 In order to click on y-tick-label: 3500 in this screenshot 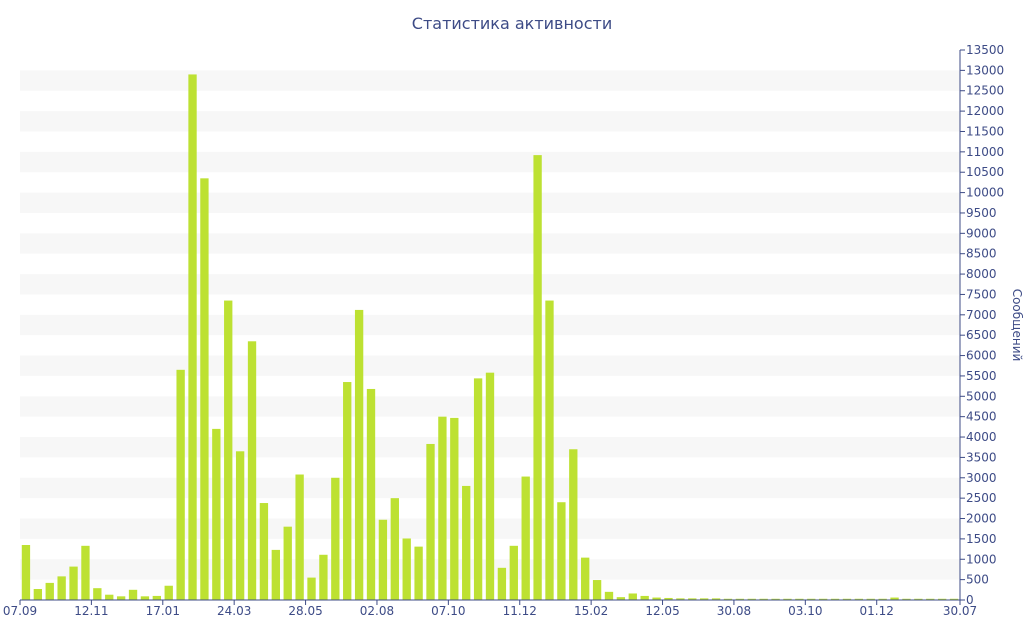, I will do `click(981, 457)`.